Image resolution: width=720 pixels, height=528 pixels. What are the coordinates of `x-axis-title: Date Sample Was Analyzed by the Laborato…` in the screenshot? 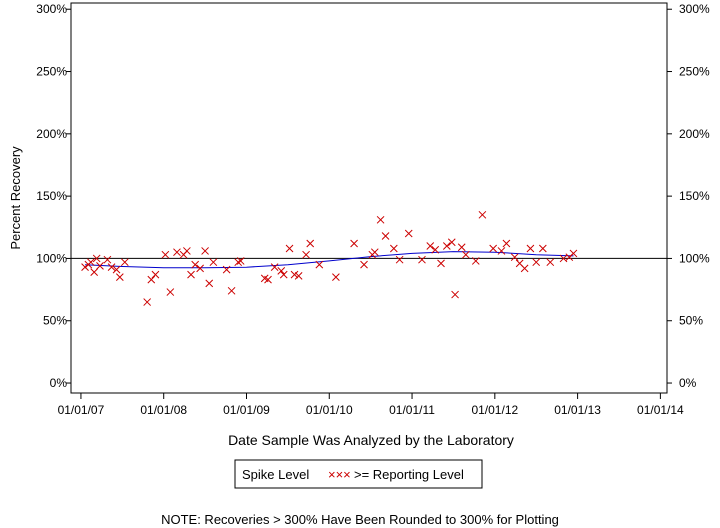 It's located at (371, 440).